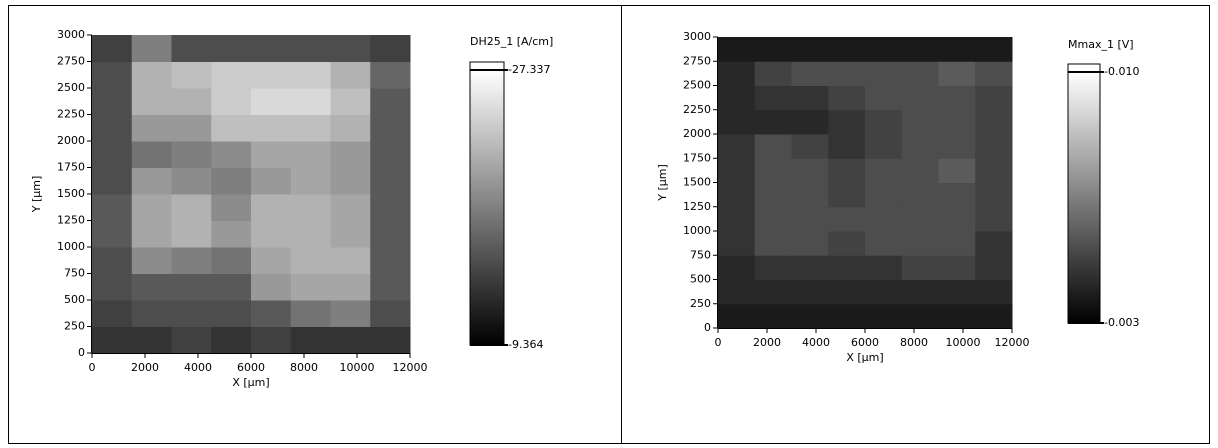  What do you see at coordinates (250, 382) in the screenshot?
I see `x-axis-label: X [µm]` at bounding box center [250, 382].